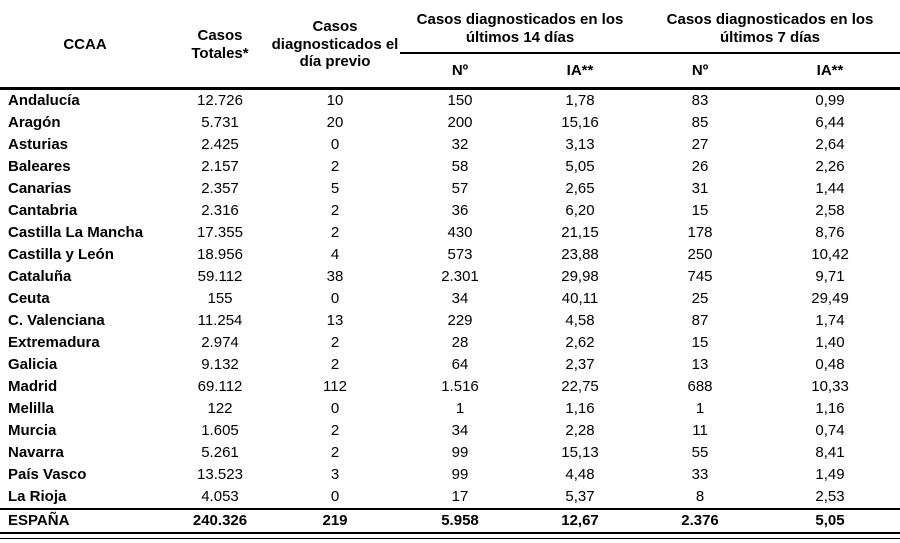 The image size is (900, 543). Describe the element at coordinates (460, 387) in the screenshot. I see `cell-n14: 1.516` at that location.